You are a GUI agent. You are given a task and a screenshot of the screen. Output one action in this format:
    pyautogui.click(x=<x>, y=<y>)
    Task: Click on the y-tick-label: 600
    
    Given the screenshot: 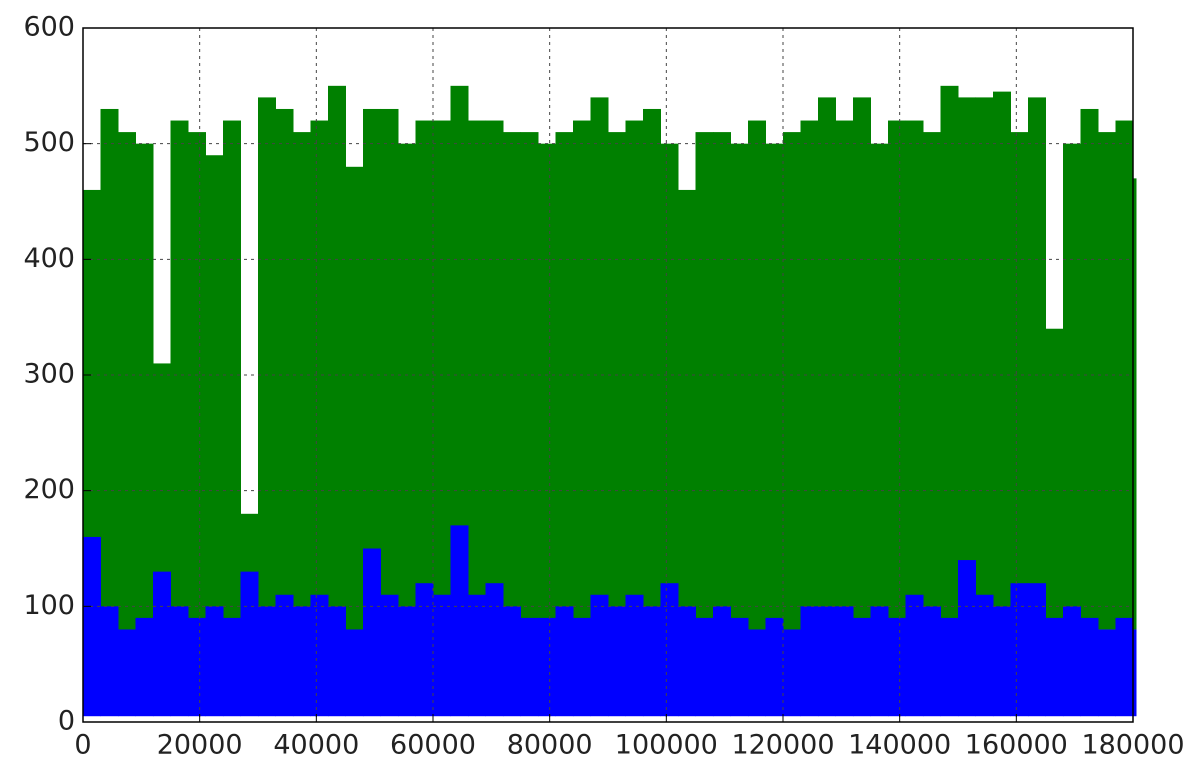 What is the action you would take?
    pyautogui.click(x=49, y=27)
    